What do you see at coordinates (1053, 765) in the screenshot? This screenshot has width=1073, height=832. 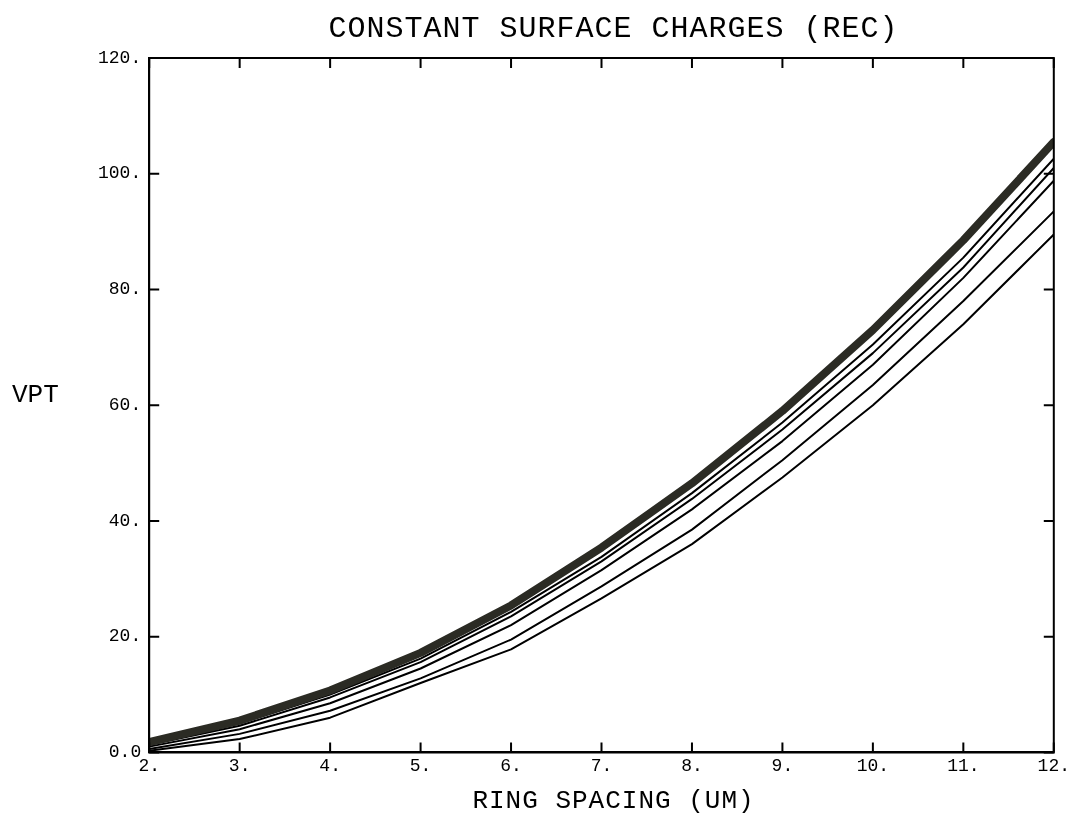 I see `x-tick-label: 12.` at bounding box center [1053, 765].